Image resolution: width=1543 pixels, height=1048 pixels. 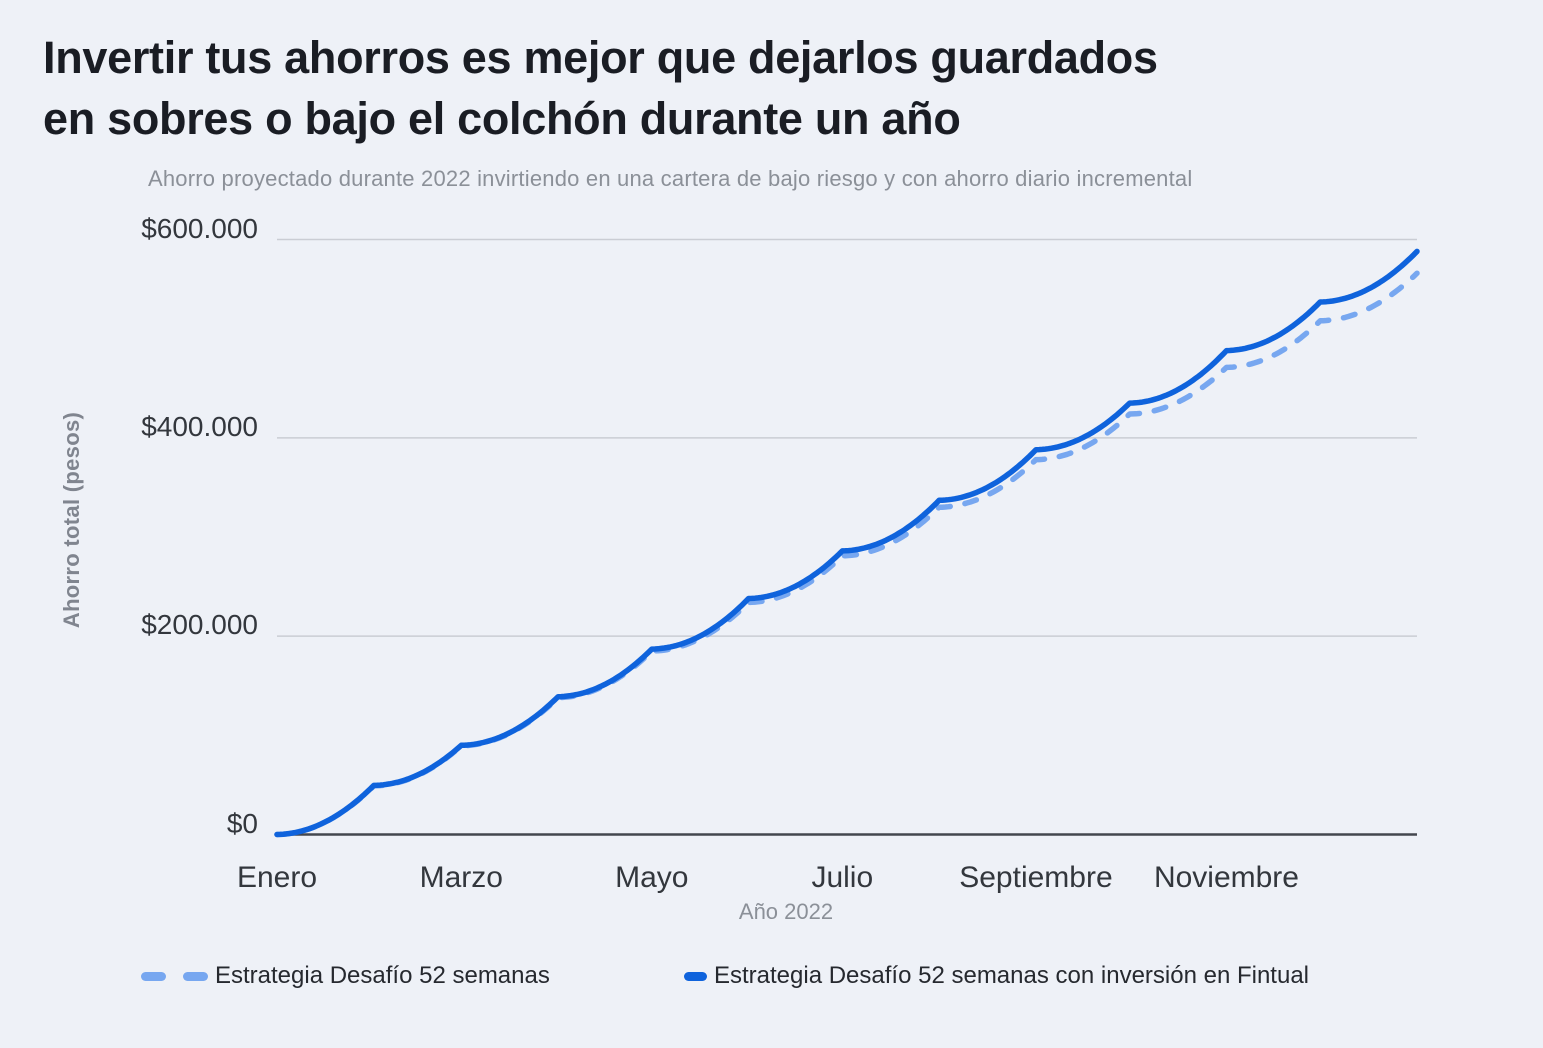 What do you see at coordinates (71, 520) in the screenshot?
I see `y-axis-title: Ahorro total (pesos)` at bounding box center [71, 520].